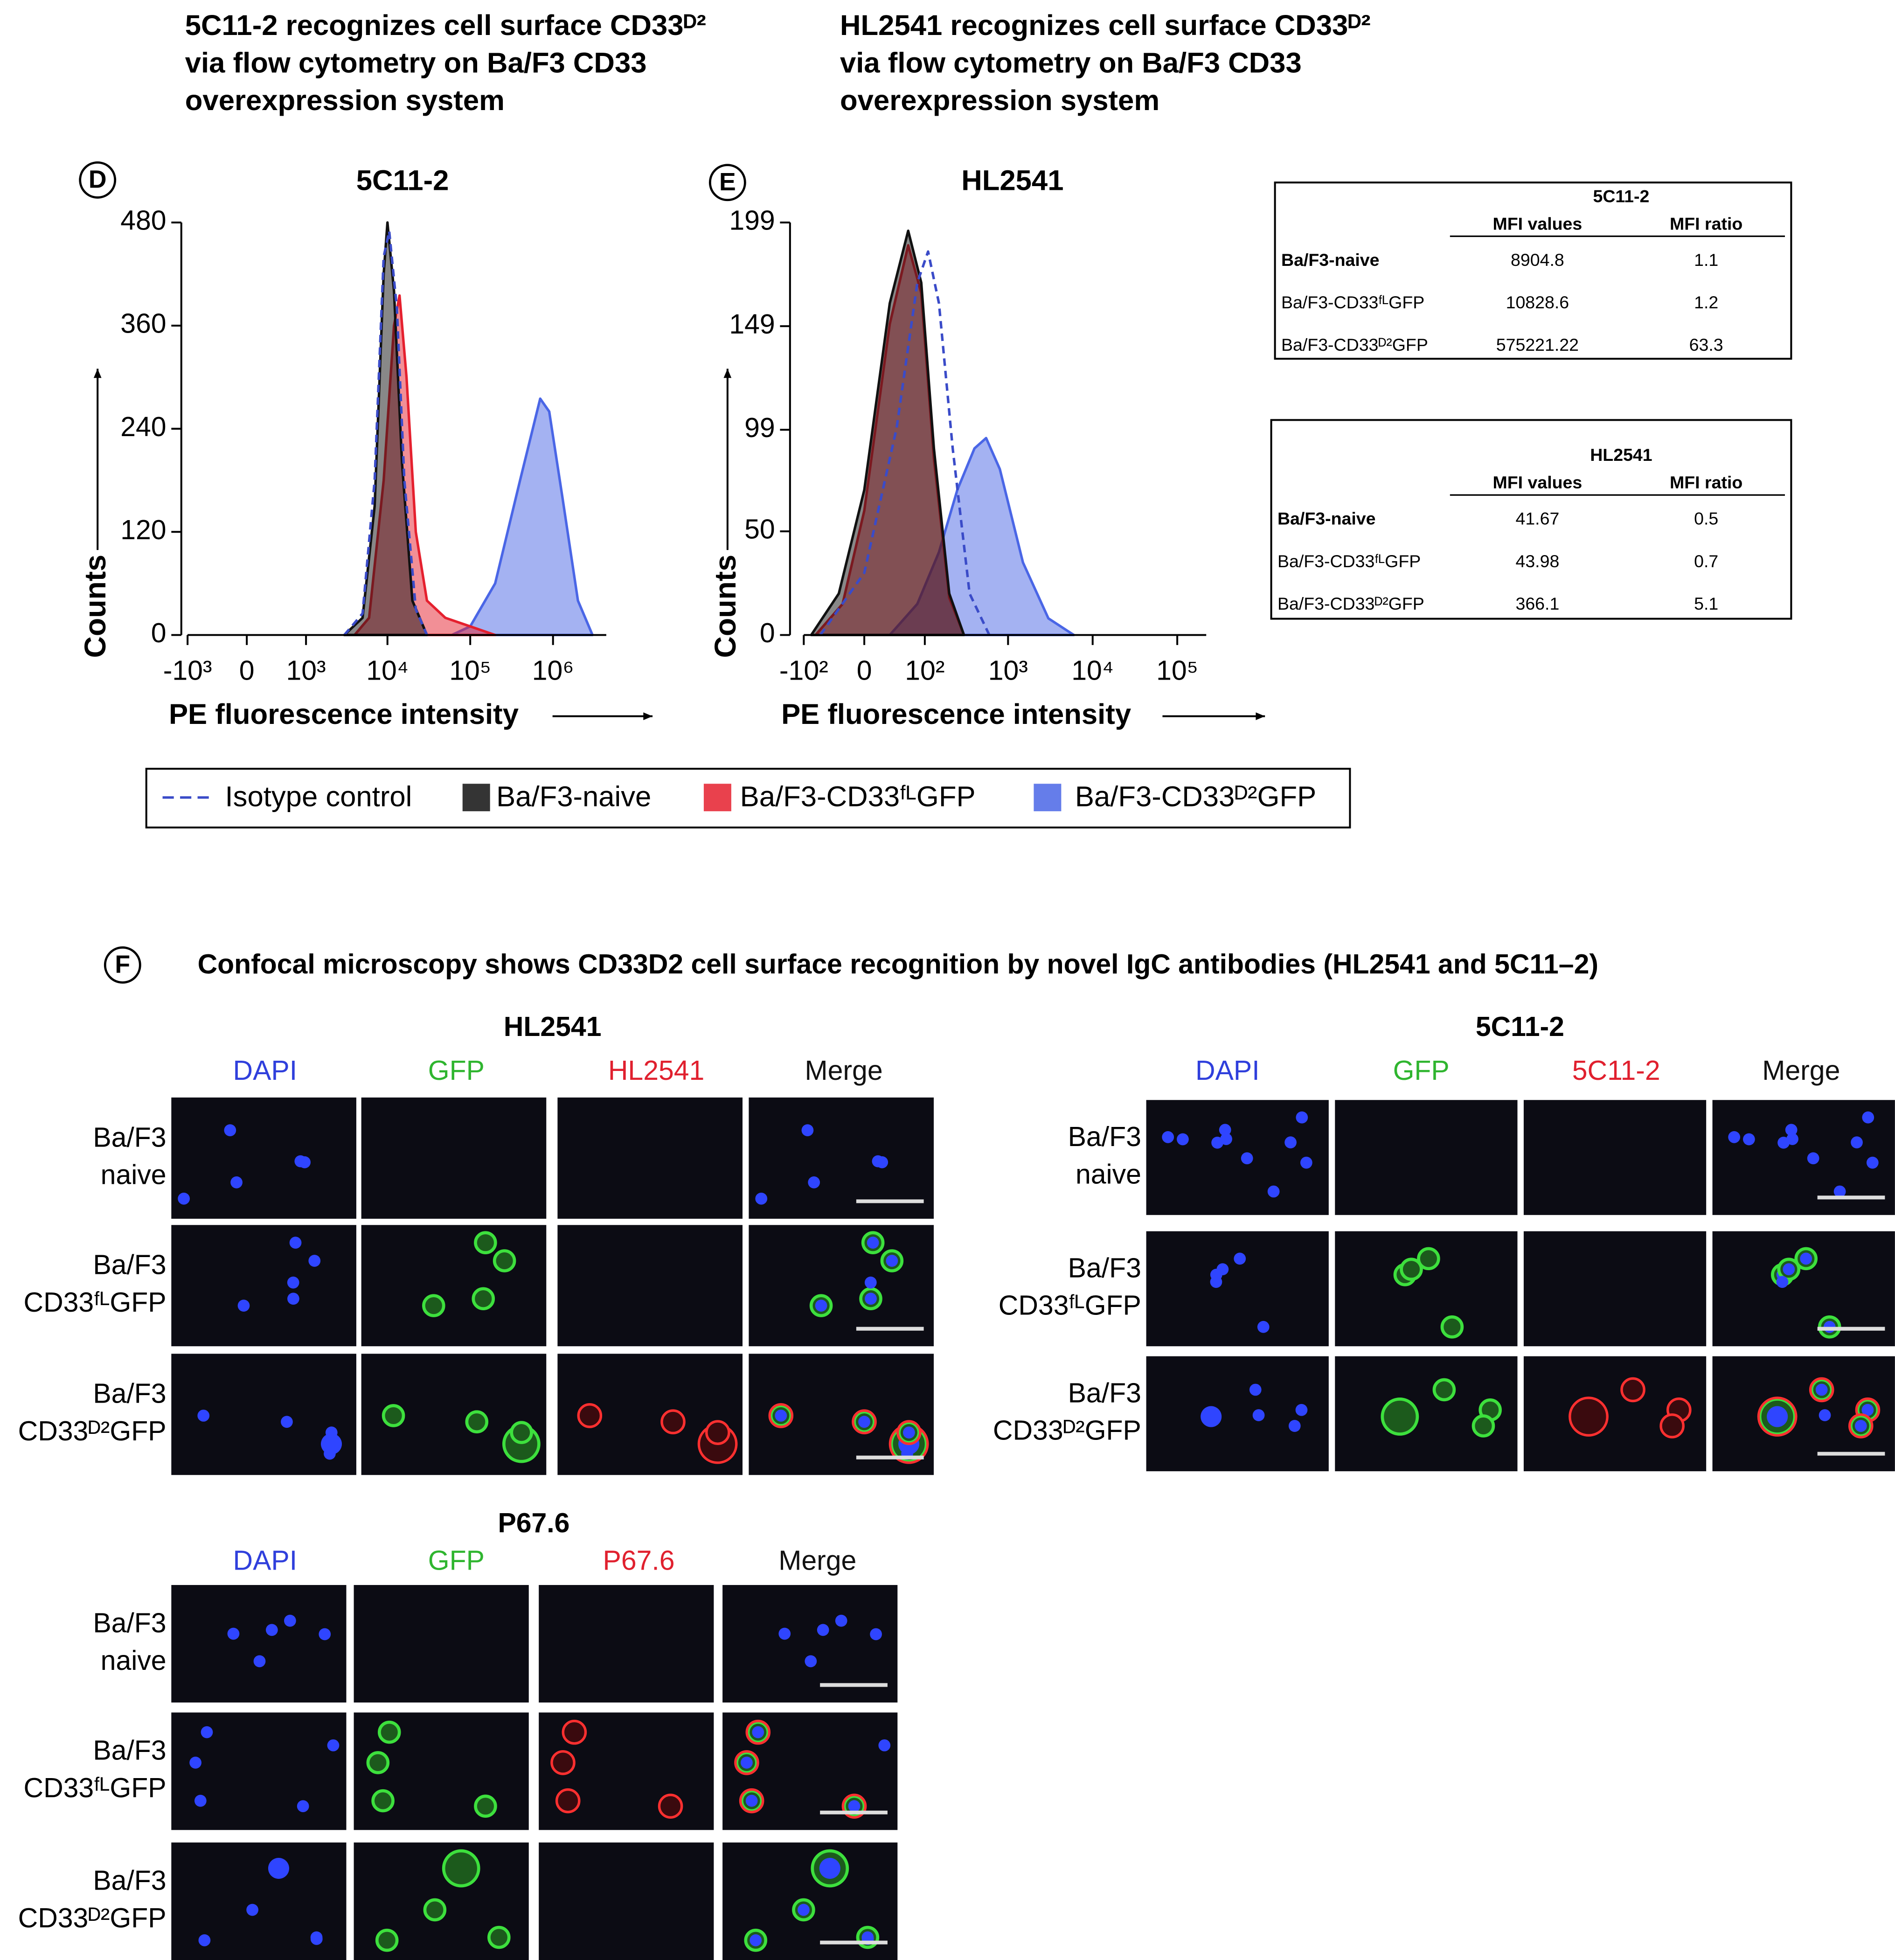  What do you see at coordinates (924, 671) in the screenshot?
I see `x-tick-label: 10²` at bounding box center [924, 671].